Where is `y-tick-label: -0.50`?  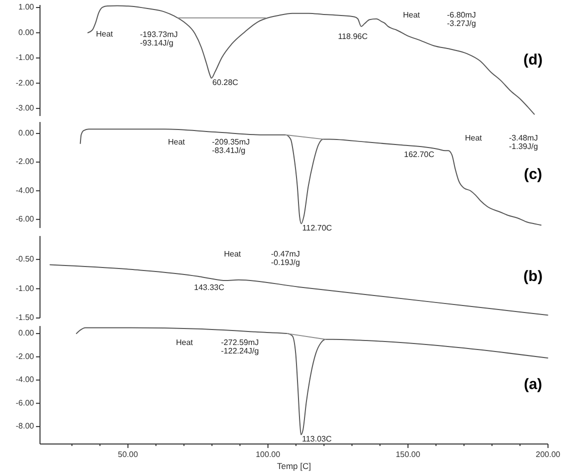 y-tick-label: -0.50 is located at coordinates (25, 259).